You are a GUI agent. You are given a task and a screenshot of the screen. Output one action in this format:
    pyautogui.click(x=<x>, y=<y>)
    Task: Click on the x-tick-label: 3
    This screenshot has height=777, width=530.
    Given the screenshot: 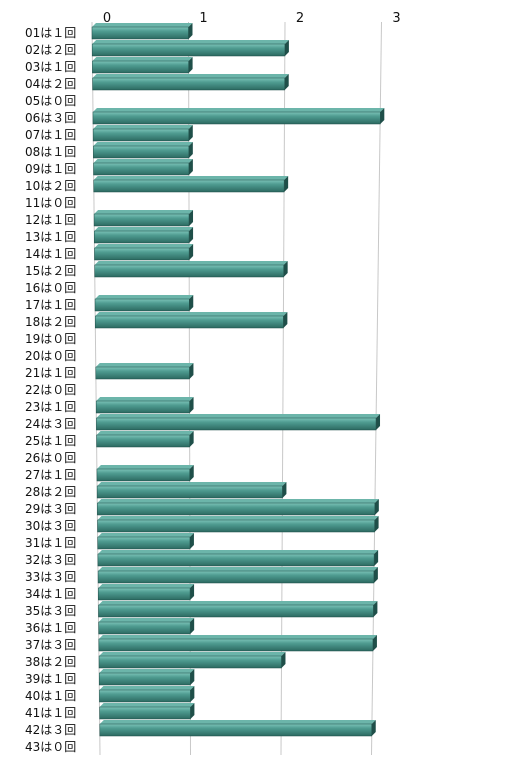 What is the action you would take?
    pyautogui.click(x=396, y=18)
    